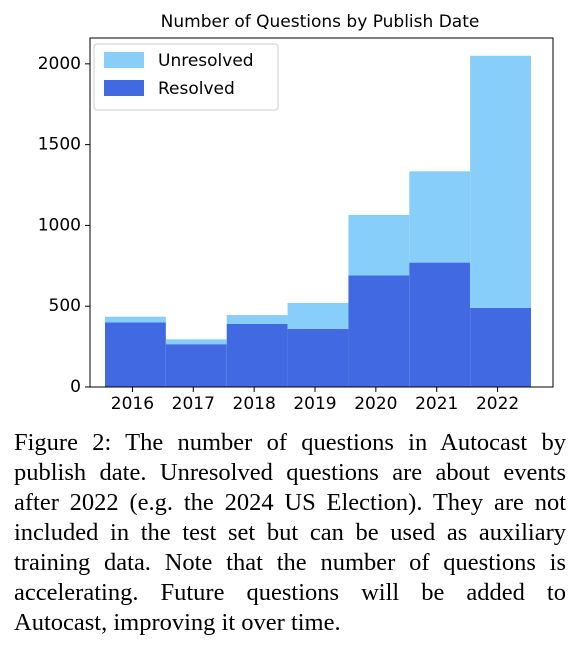 The width and height of the screenshot is (579, 651). I want to click on x-tick-label: 2022, so click(497, 404).